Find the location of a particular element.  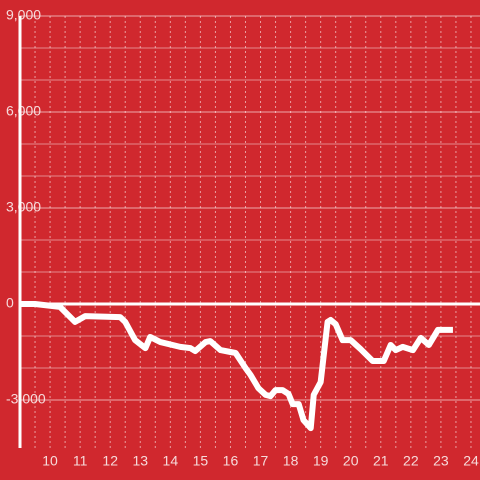

x-tick-label: 16 is located at coordinates (231, 461).